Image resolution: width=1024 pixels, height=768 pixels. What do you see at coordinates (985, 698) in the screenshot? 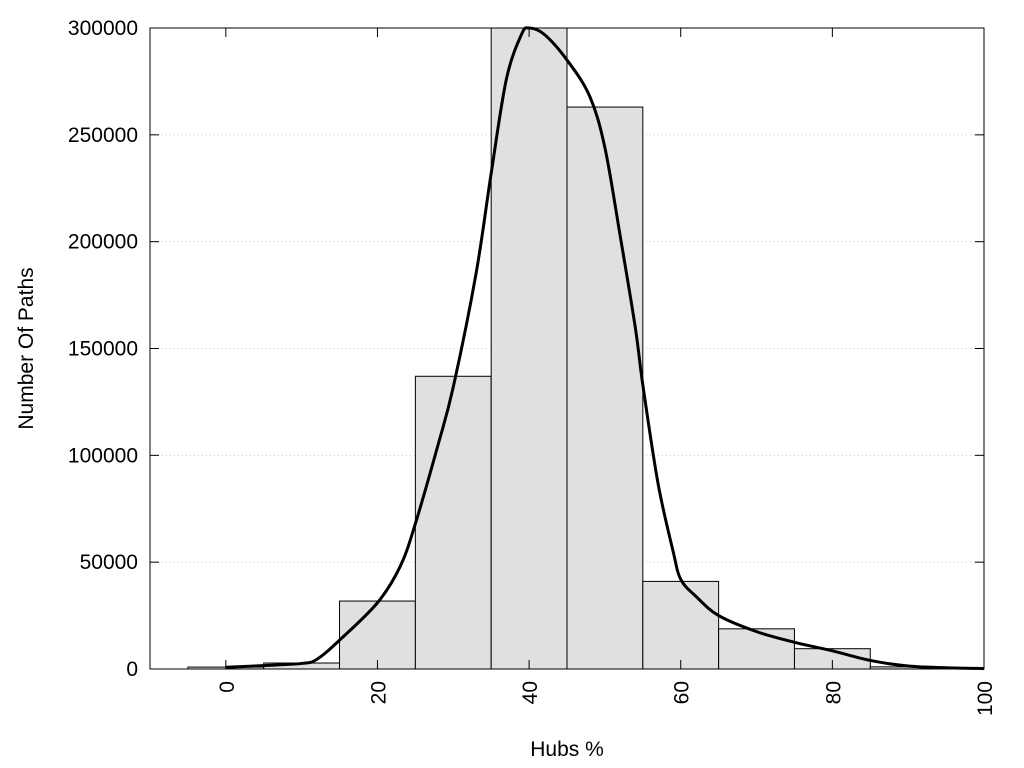
I see `x-tick-label: 100` at bounding box center [985, 698].